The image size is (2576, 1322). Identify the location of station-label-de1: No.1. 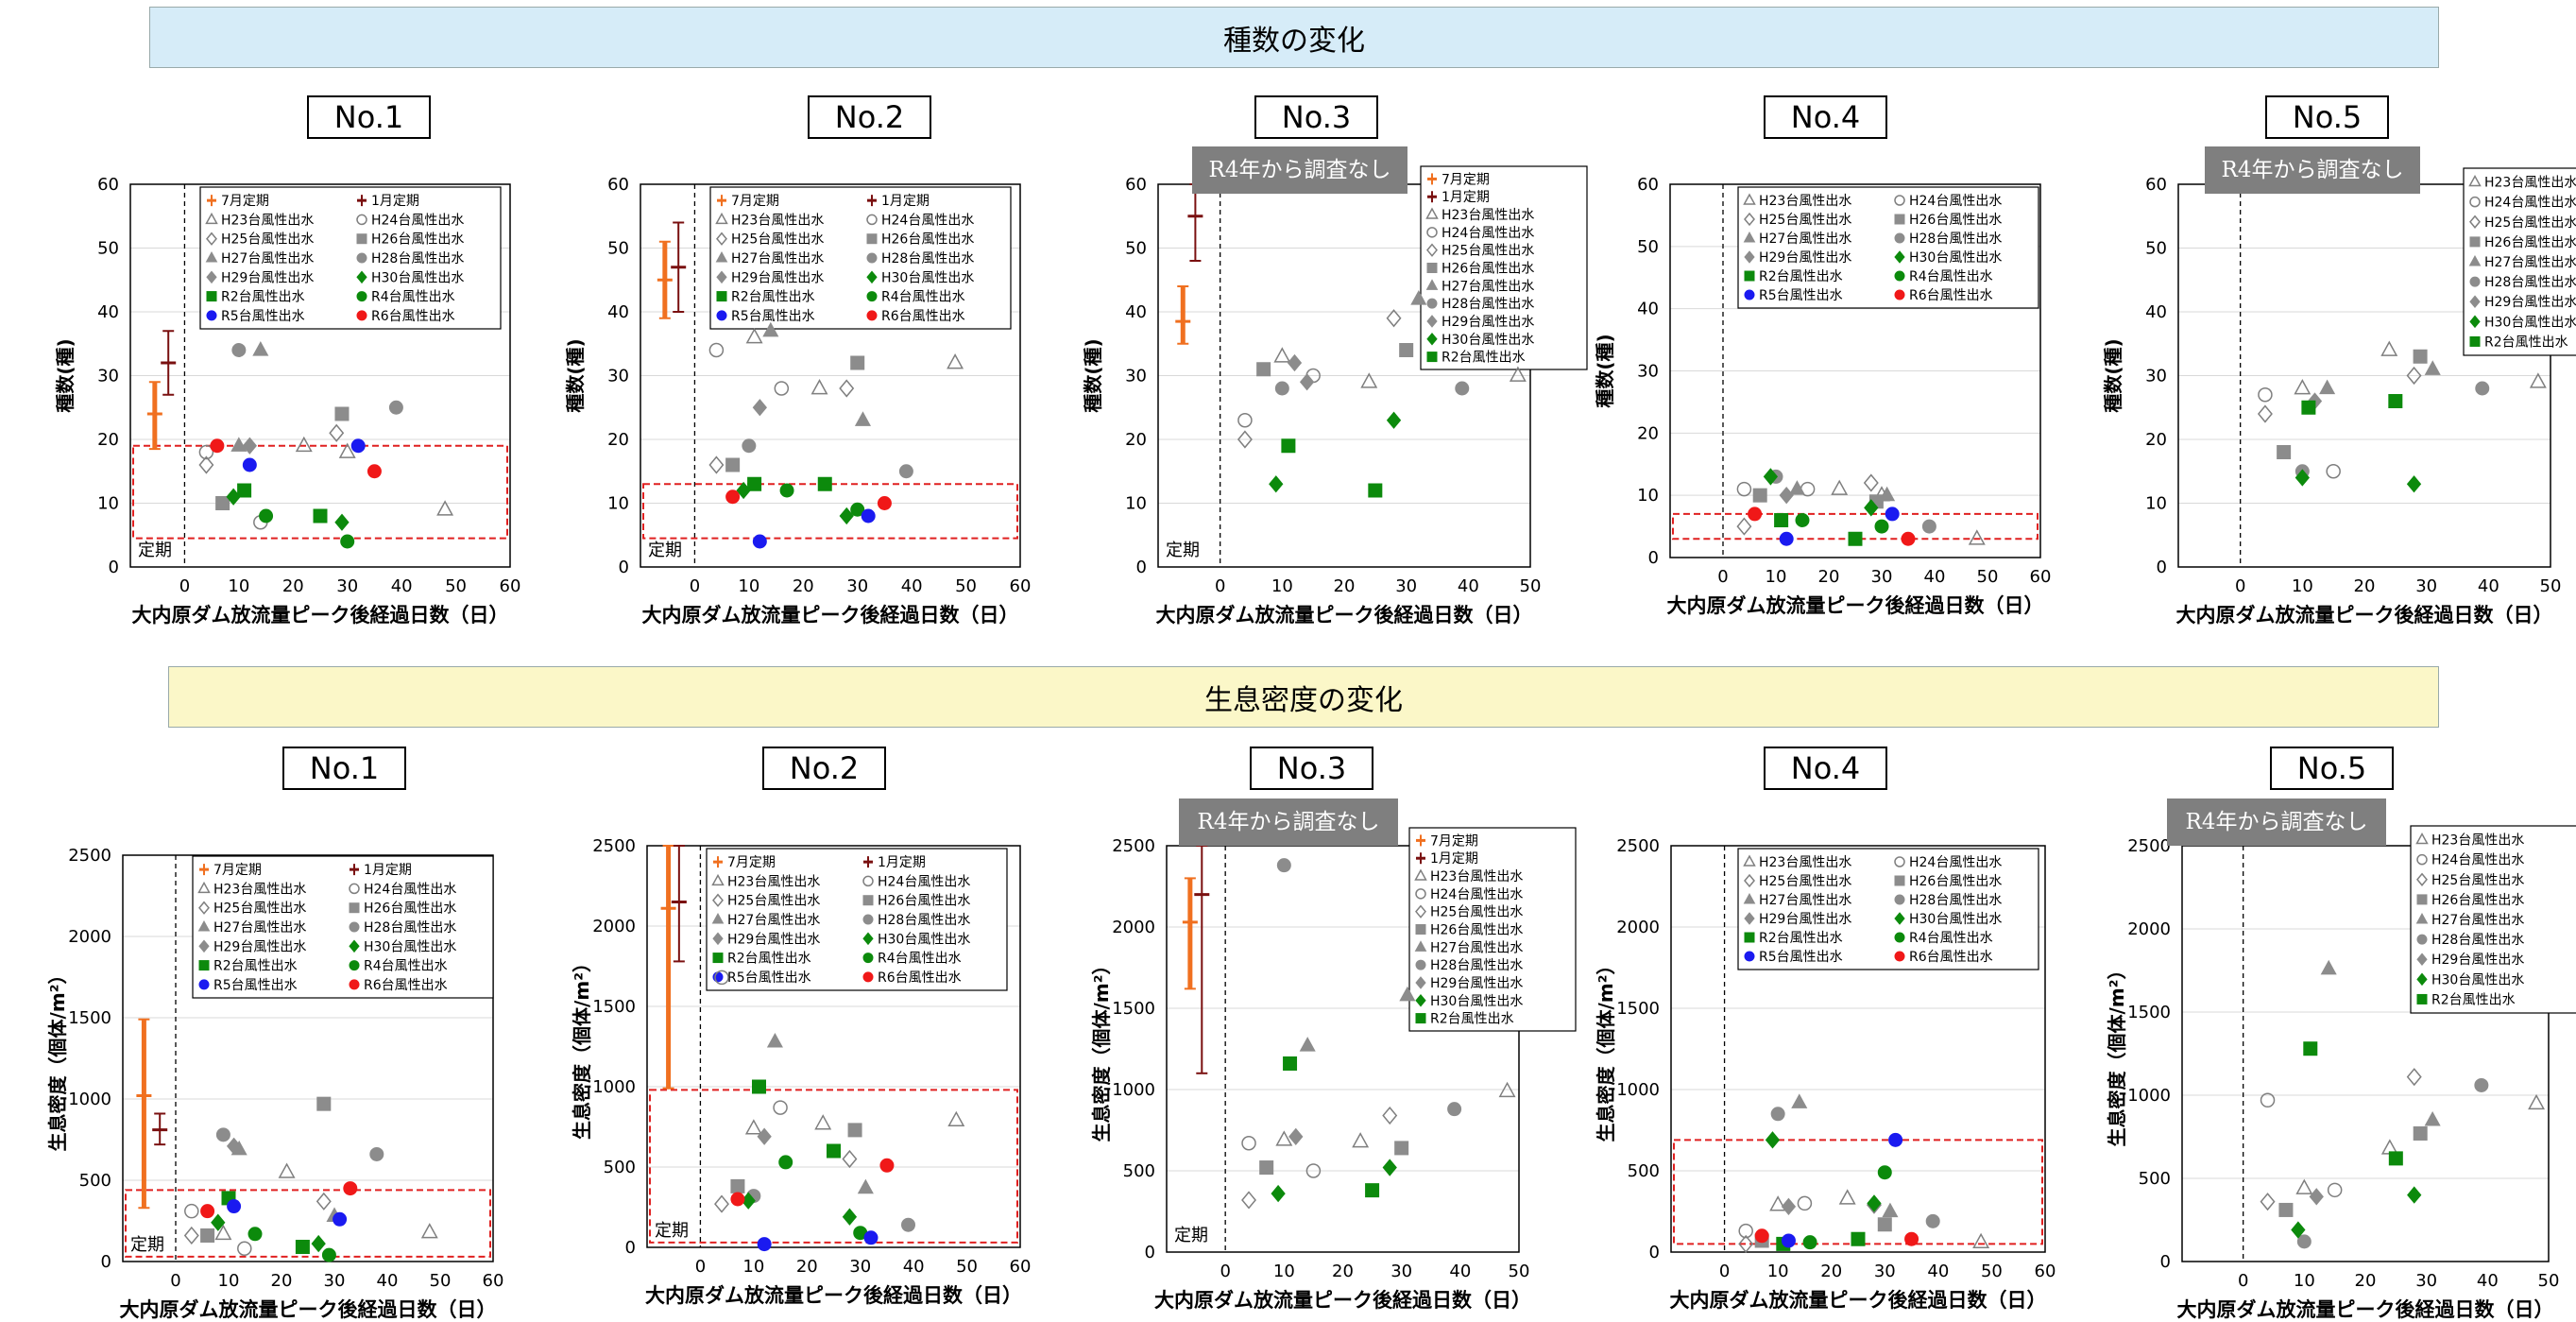
(344, 768).